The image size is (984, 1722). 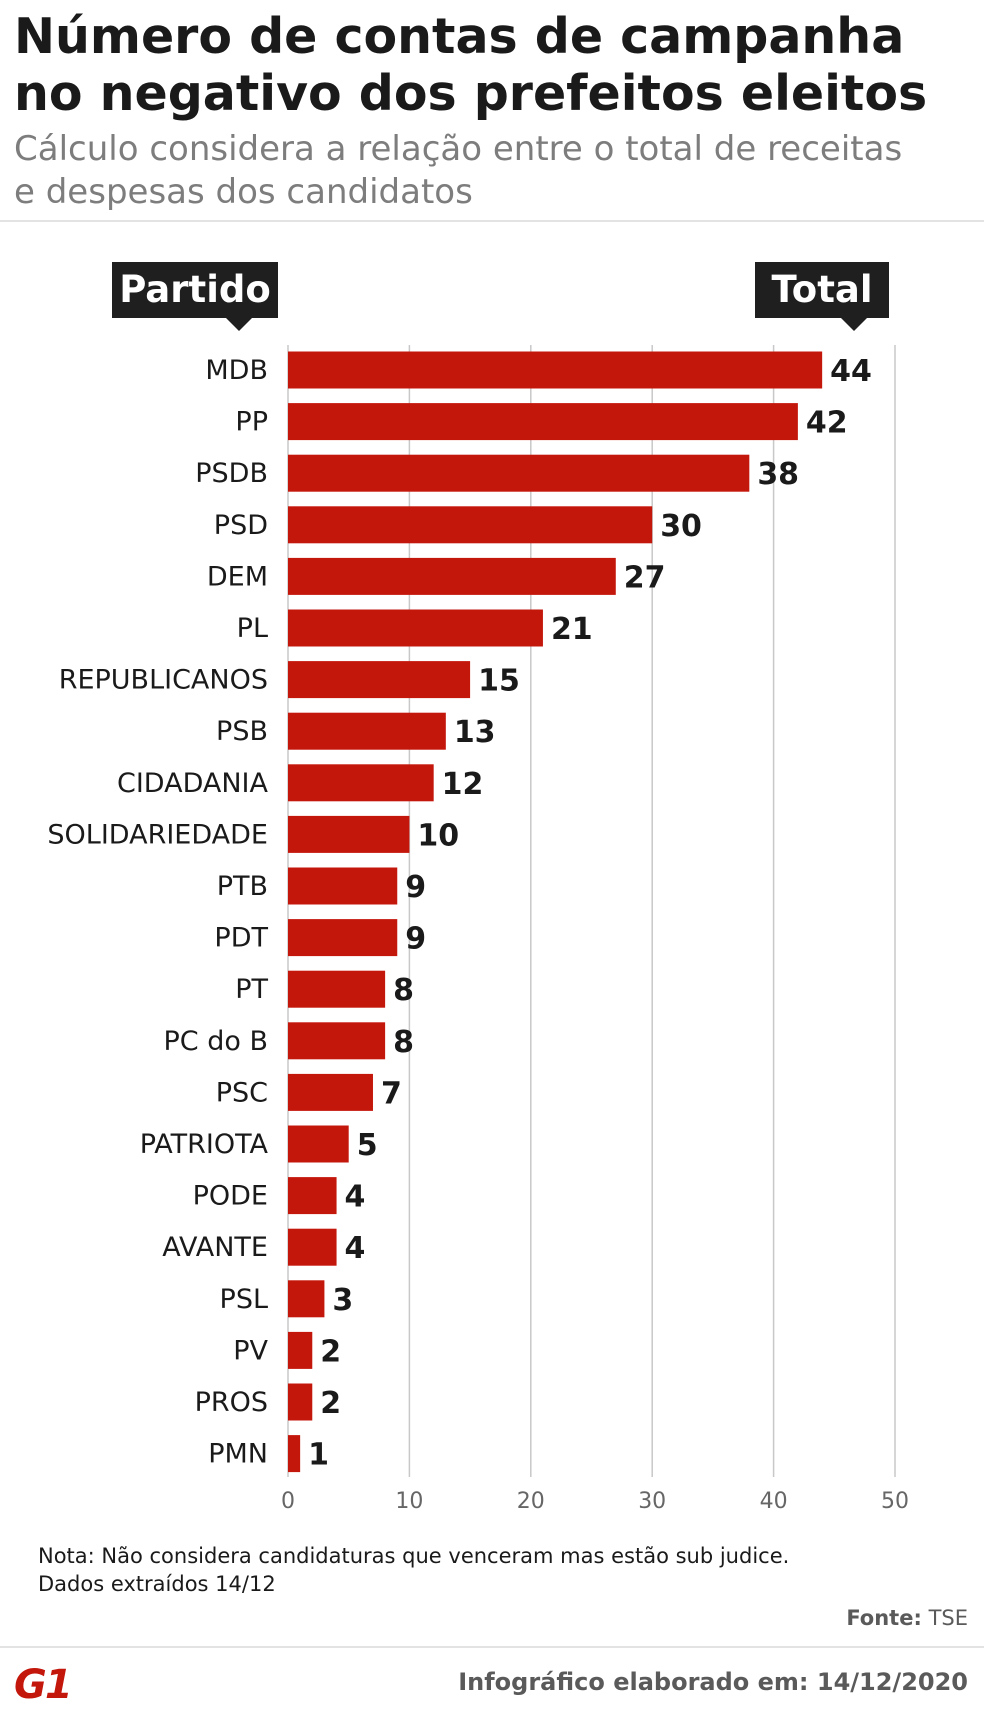 What do you see at coordinates (367, 1145) in the screenshot?
I see `value-label-patriota: 5` at bounding box center [367, 1145].